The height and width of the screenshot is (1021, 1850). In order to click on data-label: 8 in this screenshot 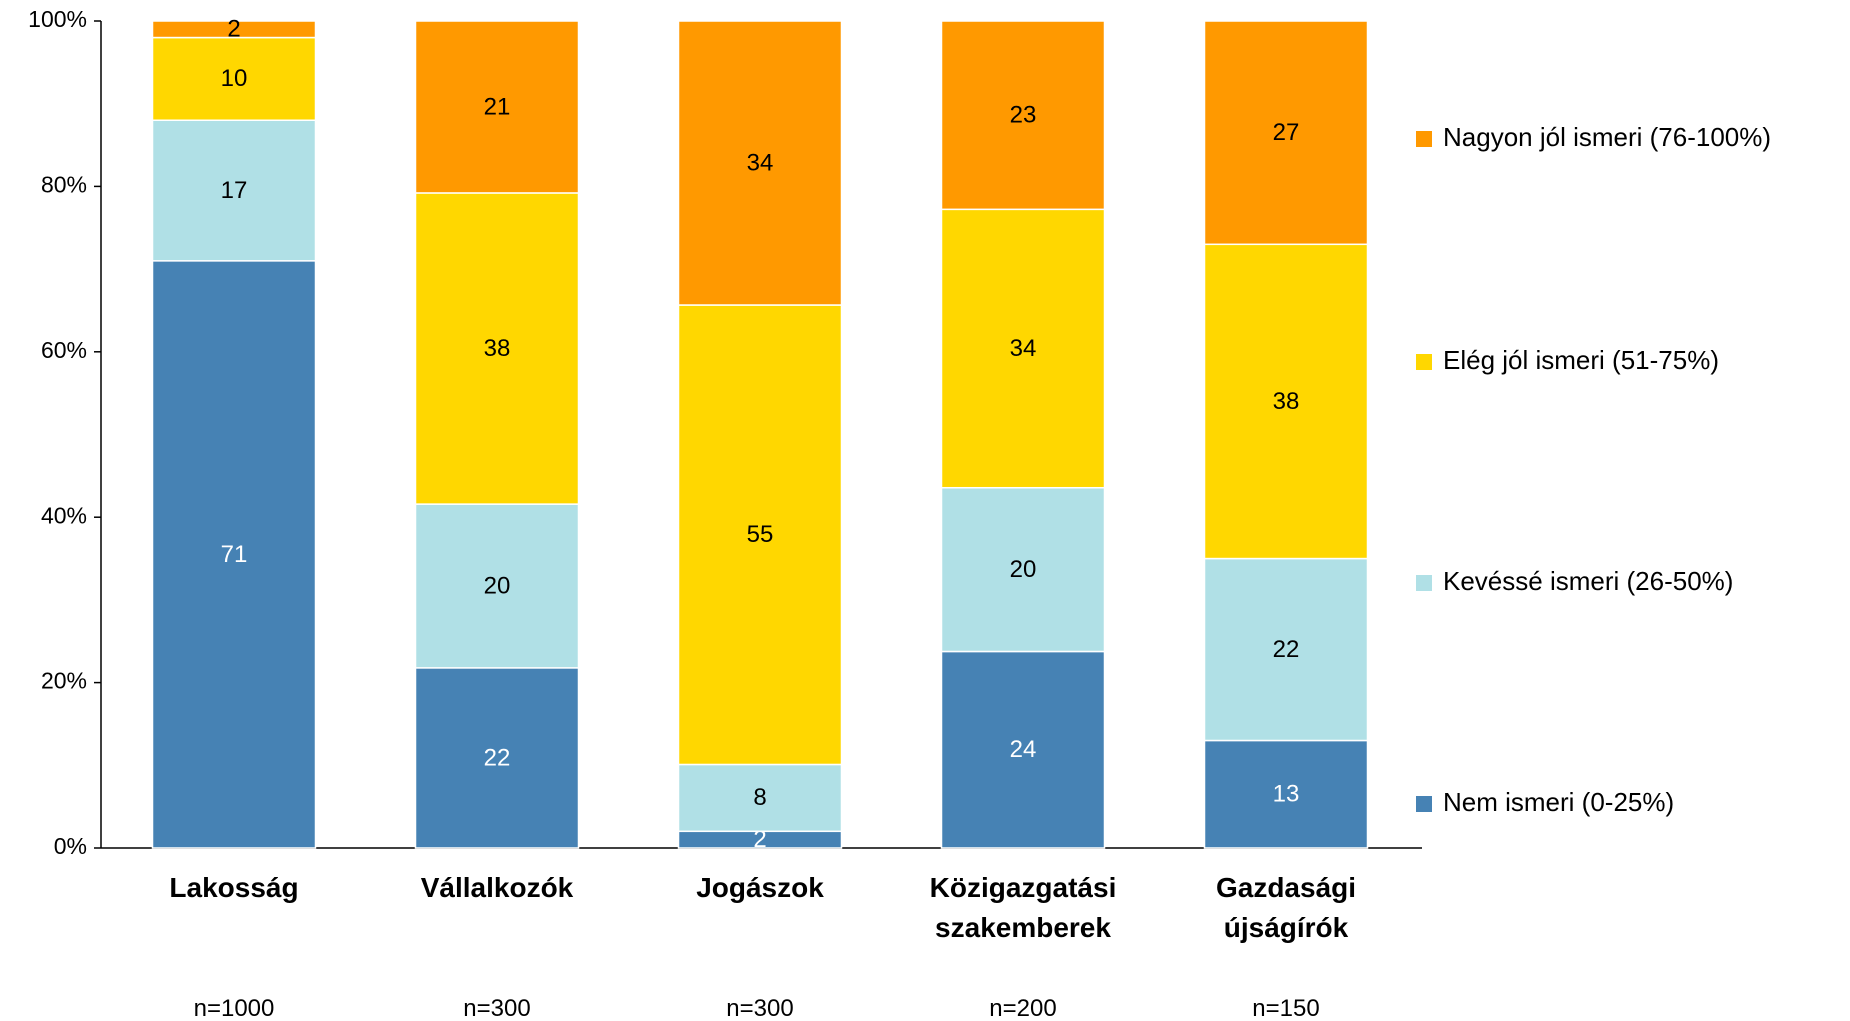, I will do `click(759, 797)`.